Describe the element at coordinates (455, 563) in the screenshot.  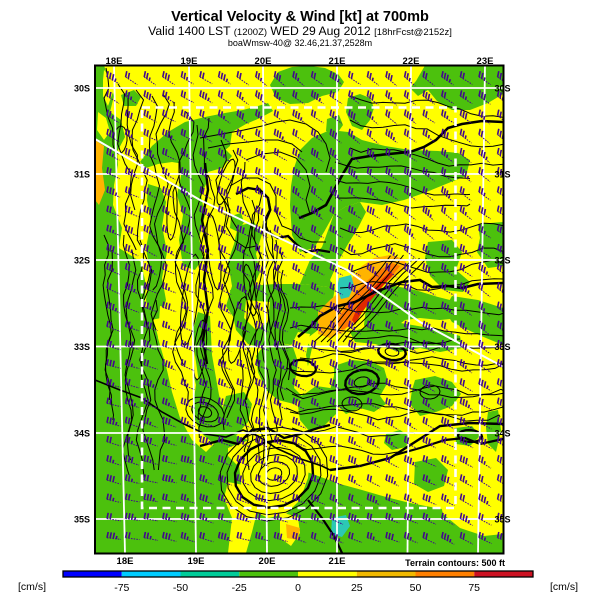
I see `svg-text: Terrain contours: 500 ft` at that location.